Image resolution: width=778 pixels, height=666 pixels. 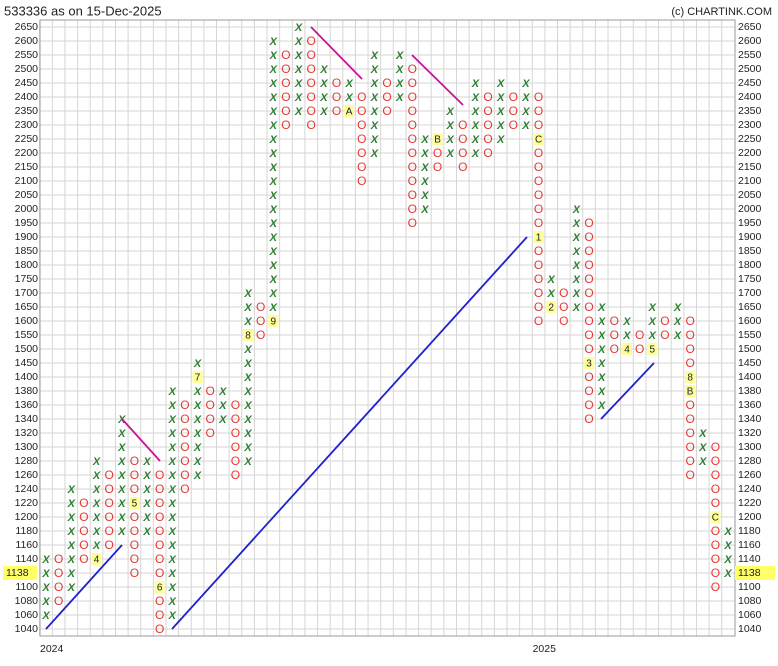 I want to click on y-tick-label-right: 1380, so click(x=750, y=391).